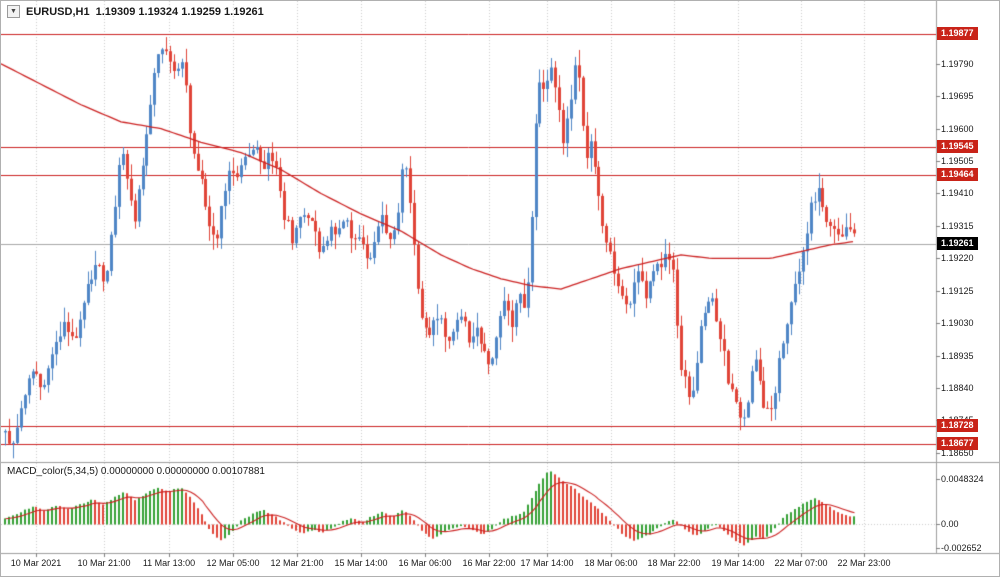  Describe the element at coordinates (13, 11) in the screenshot. I see `one-click-trading-toggle-icon: ▼` at that location.